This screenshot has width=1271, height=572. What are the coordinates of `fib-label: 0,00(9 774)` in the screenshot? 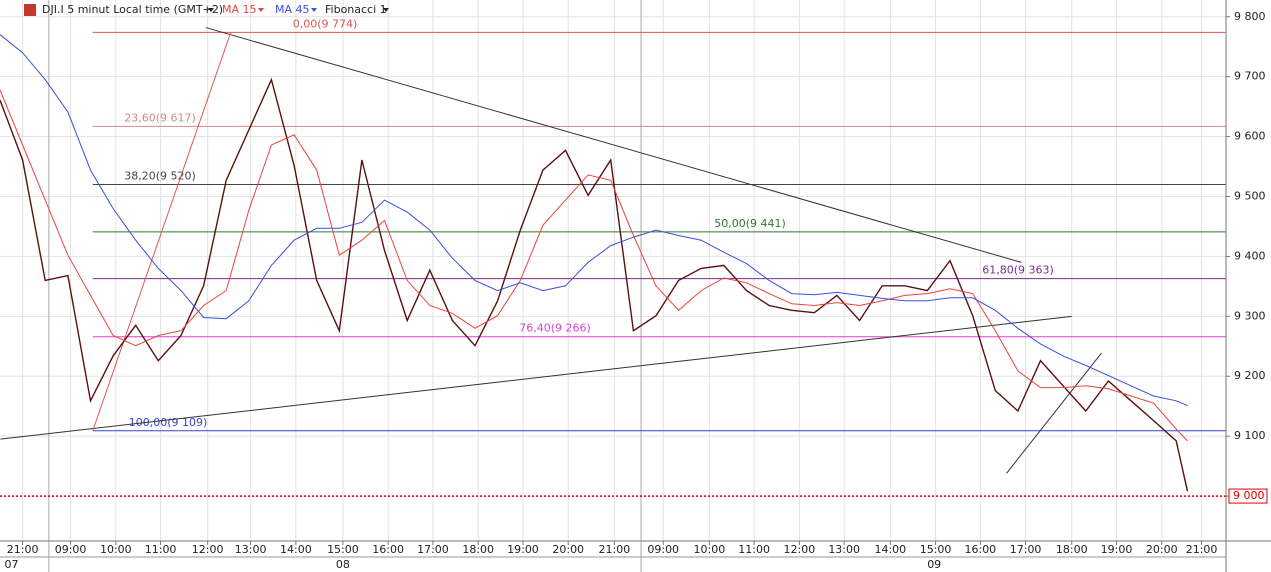 It's located at (325, 23).